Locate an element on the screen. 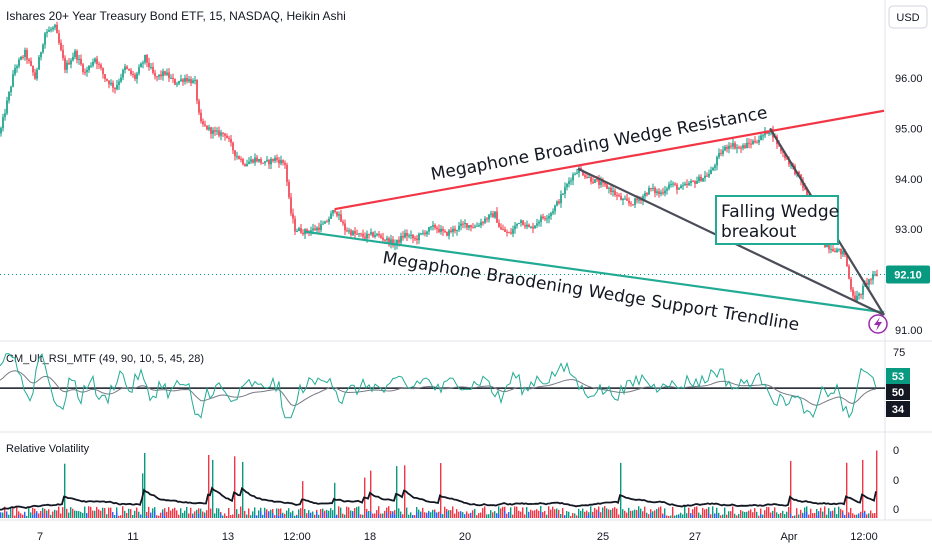 This screenshot has width=932, height=550. time-tick: 12:00 is located at coordinates (864, 537).